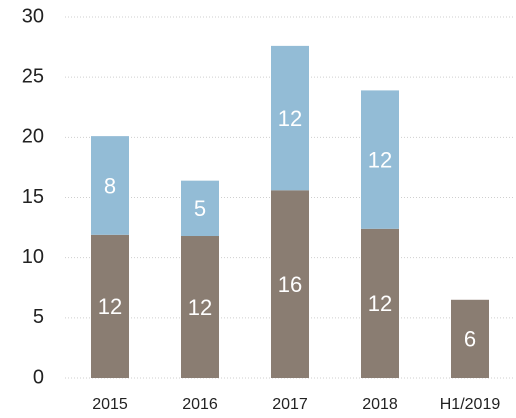 Image resolution: width=516 pixels, height=418 pixels. I want to click on data-label: 6, so click(470, 339).